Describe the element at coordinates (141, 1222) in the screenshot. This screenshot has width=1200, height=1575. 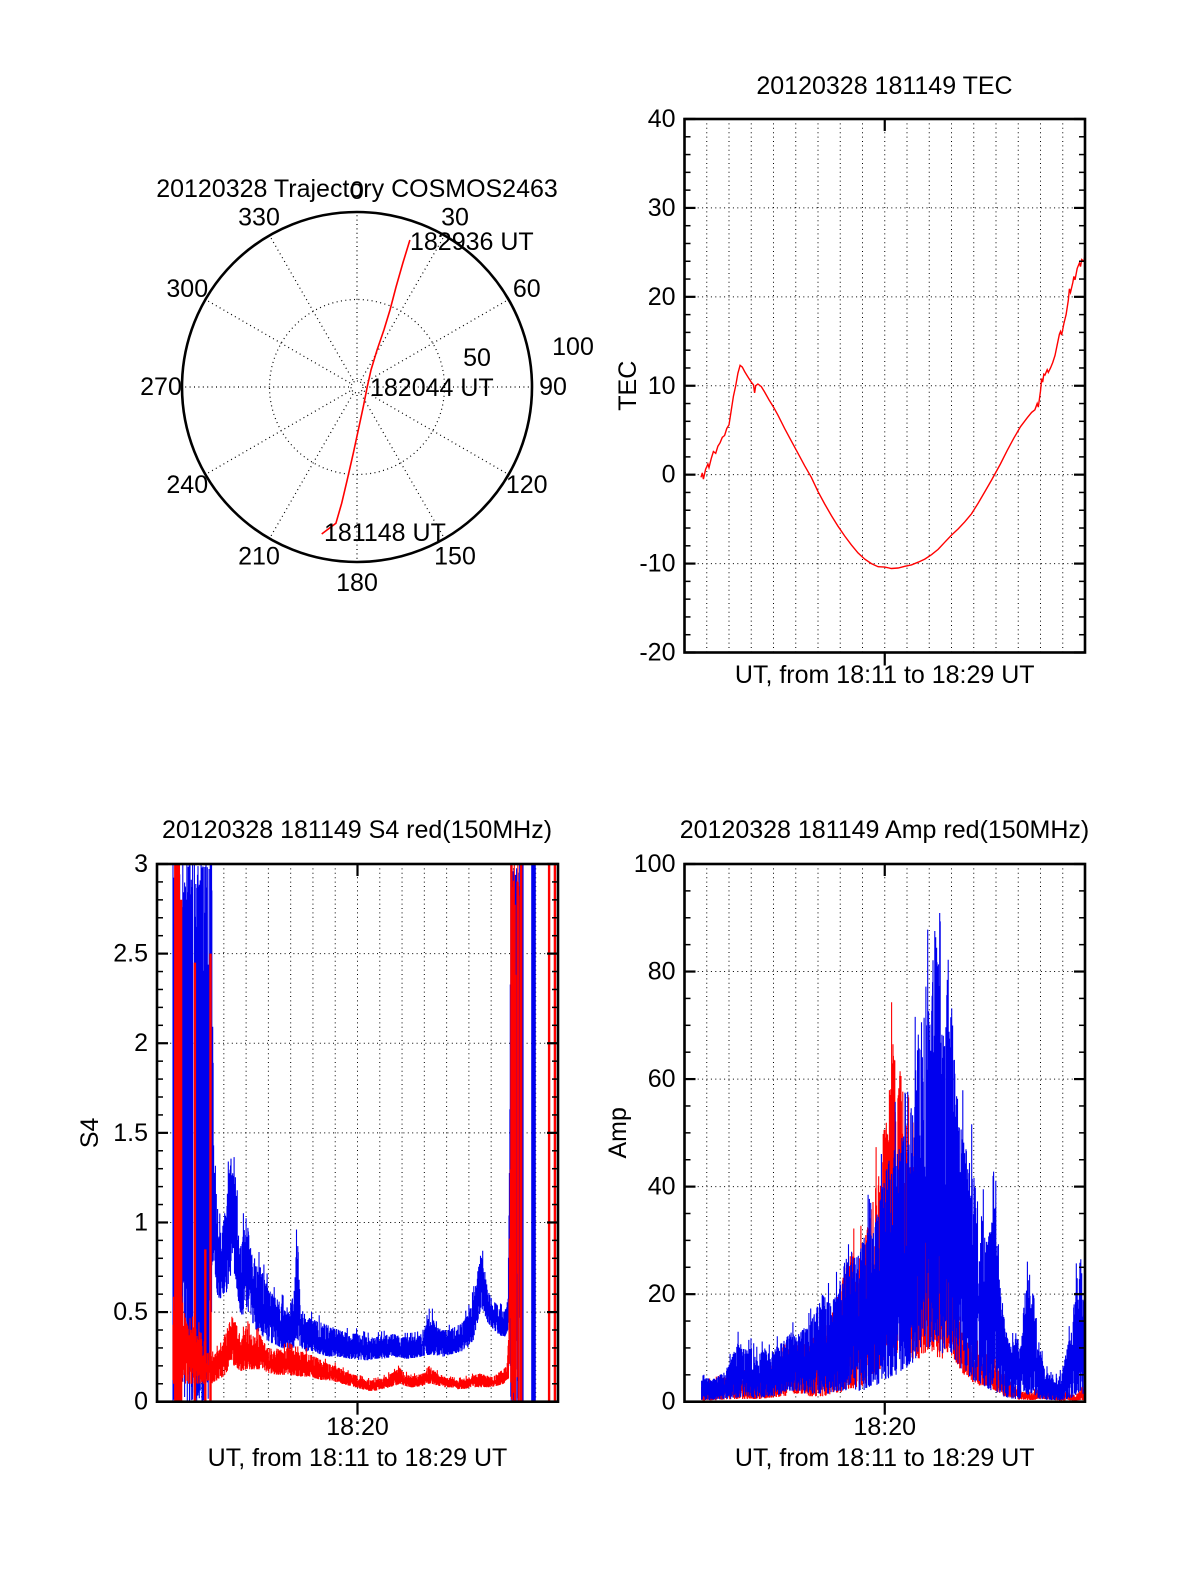
I see `y-tick-label: 1` at that location.